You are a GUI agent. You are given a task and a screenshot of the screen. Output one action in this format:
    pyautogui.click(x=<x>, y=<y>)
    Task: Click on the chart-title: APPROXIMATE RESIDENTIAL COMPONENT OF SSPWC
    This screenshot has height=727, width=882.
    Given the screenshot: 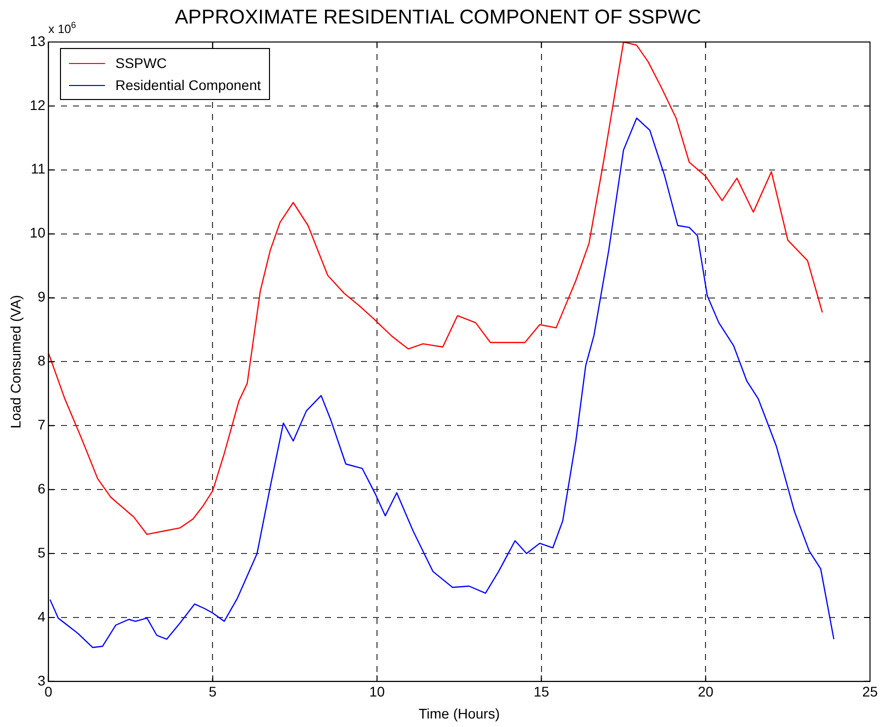 What is the action you would take?
    pyautogui.click(x=438, y=17)
    